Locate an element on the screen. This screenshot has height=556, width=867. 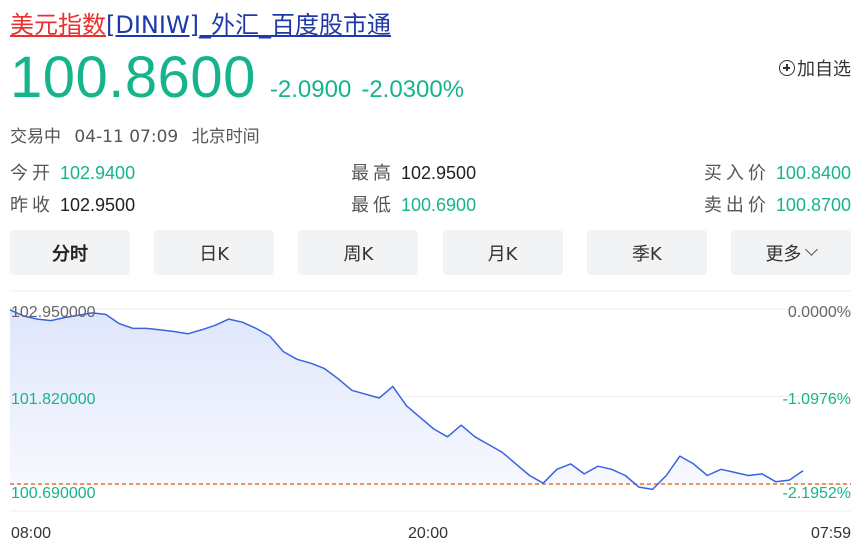
title-index-name: 美元指数 is located at coordinates (58, 25).